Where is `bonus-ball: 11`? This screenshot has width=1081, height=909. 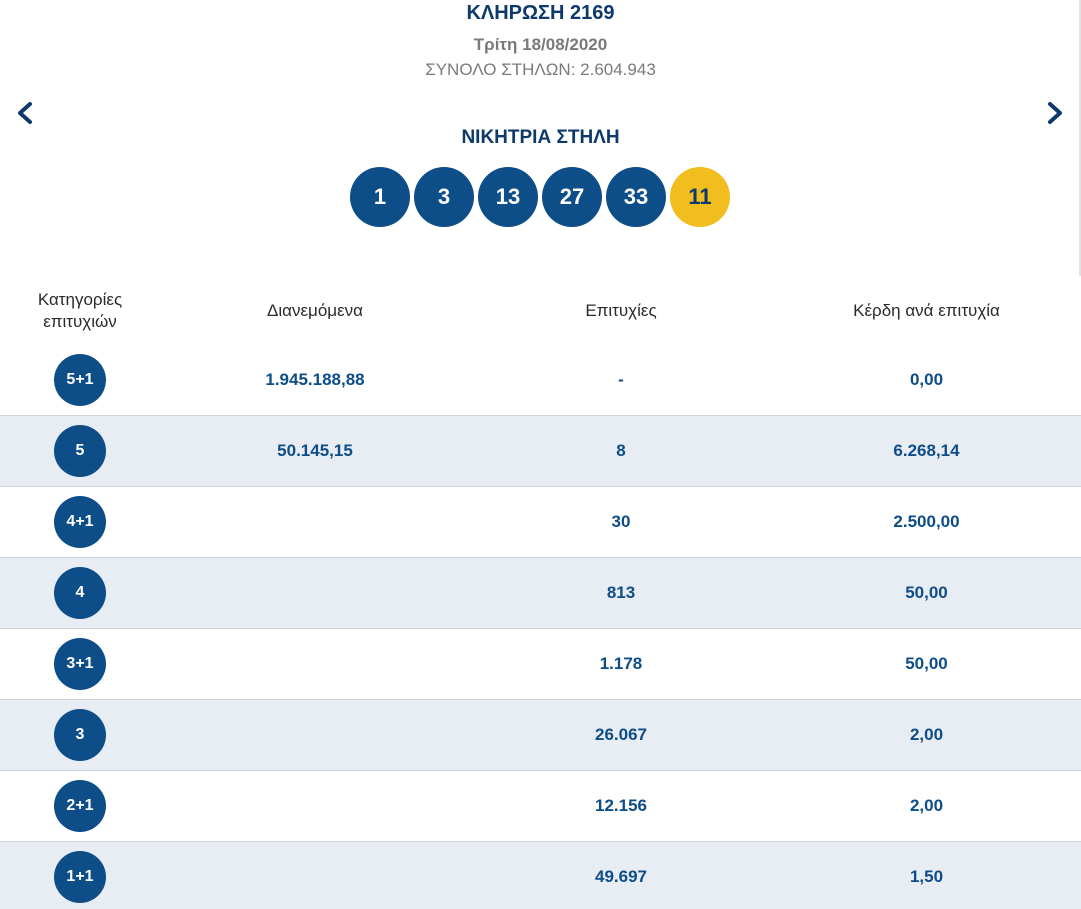 bonus-ball: 11 is located at coordinates (700, 197).